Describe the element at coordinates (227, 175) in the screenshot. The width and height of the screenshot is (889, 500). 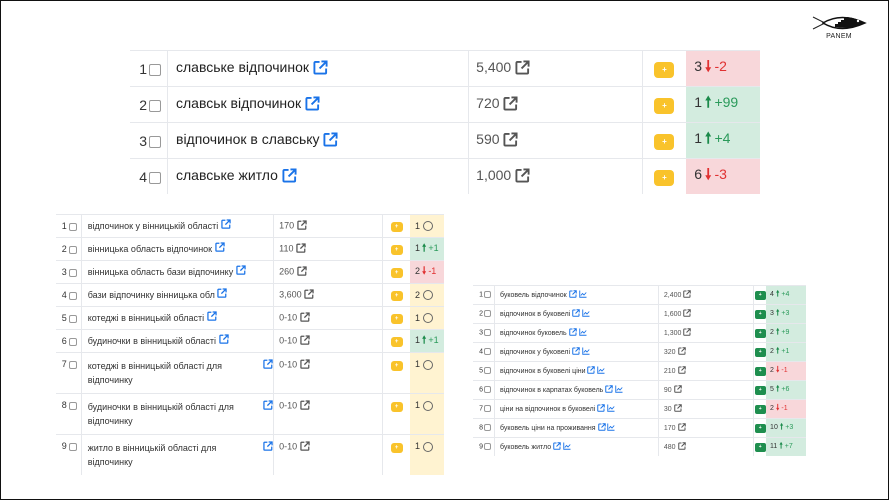
I see `keyword-text: славське житло` at that location.